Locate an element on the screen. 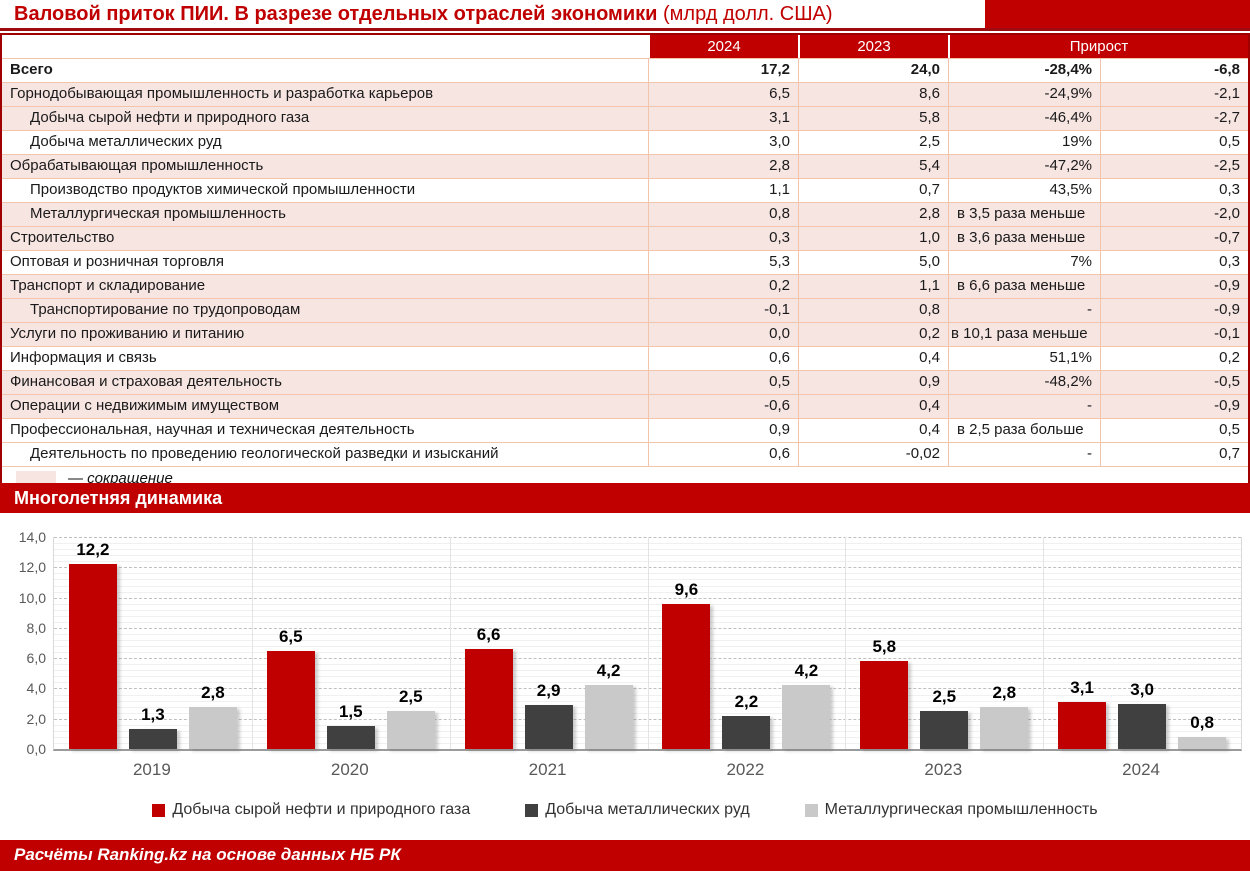 The image size is (1250, 871). table-cell-growth-pct: в 3,5 раза меньше is located at coordinates (1024, 214).